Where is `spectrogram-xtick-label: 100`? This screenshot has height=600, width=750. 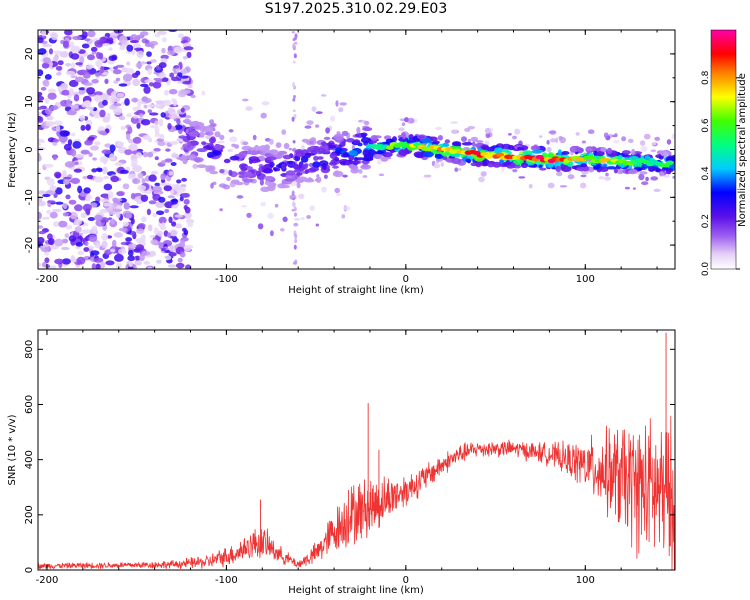
spectrogram-xtick-label: 100 is located at coordinates (585, 279).